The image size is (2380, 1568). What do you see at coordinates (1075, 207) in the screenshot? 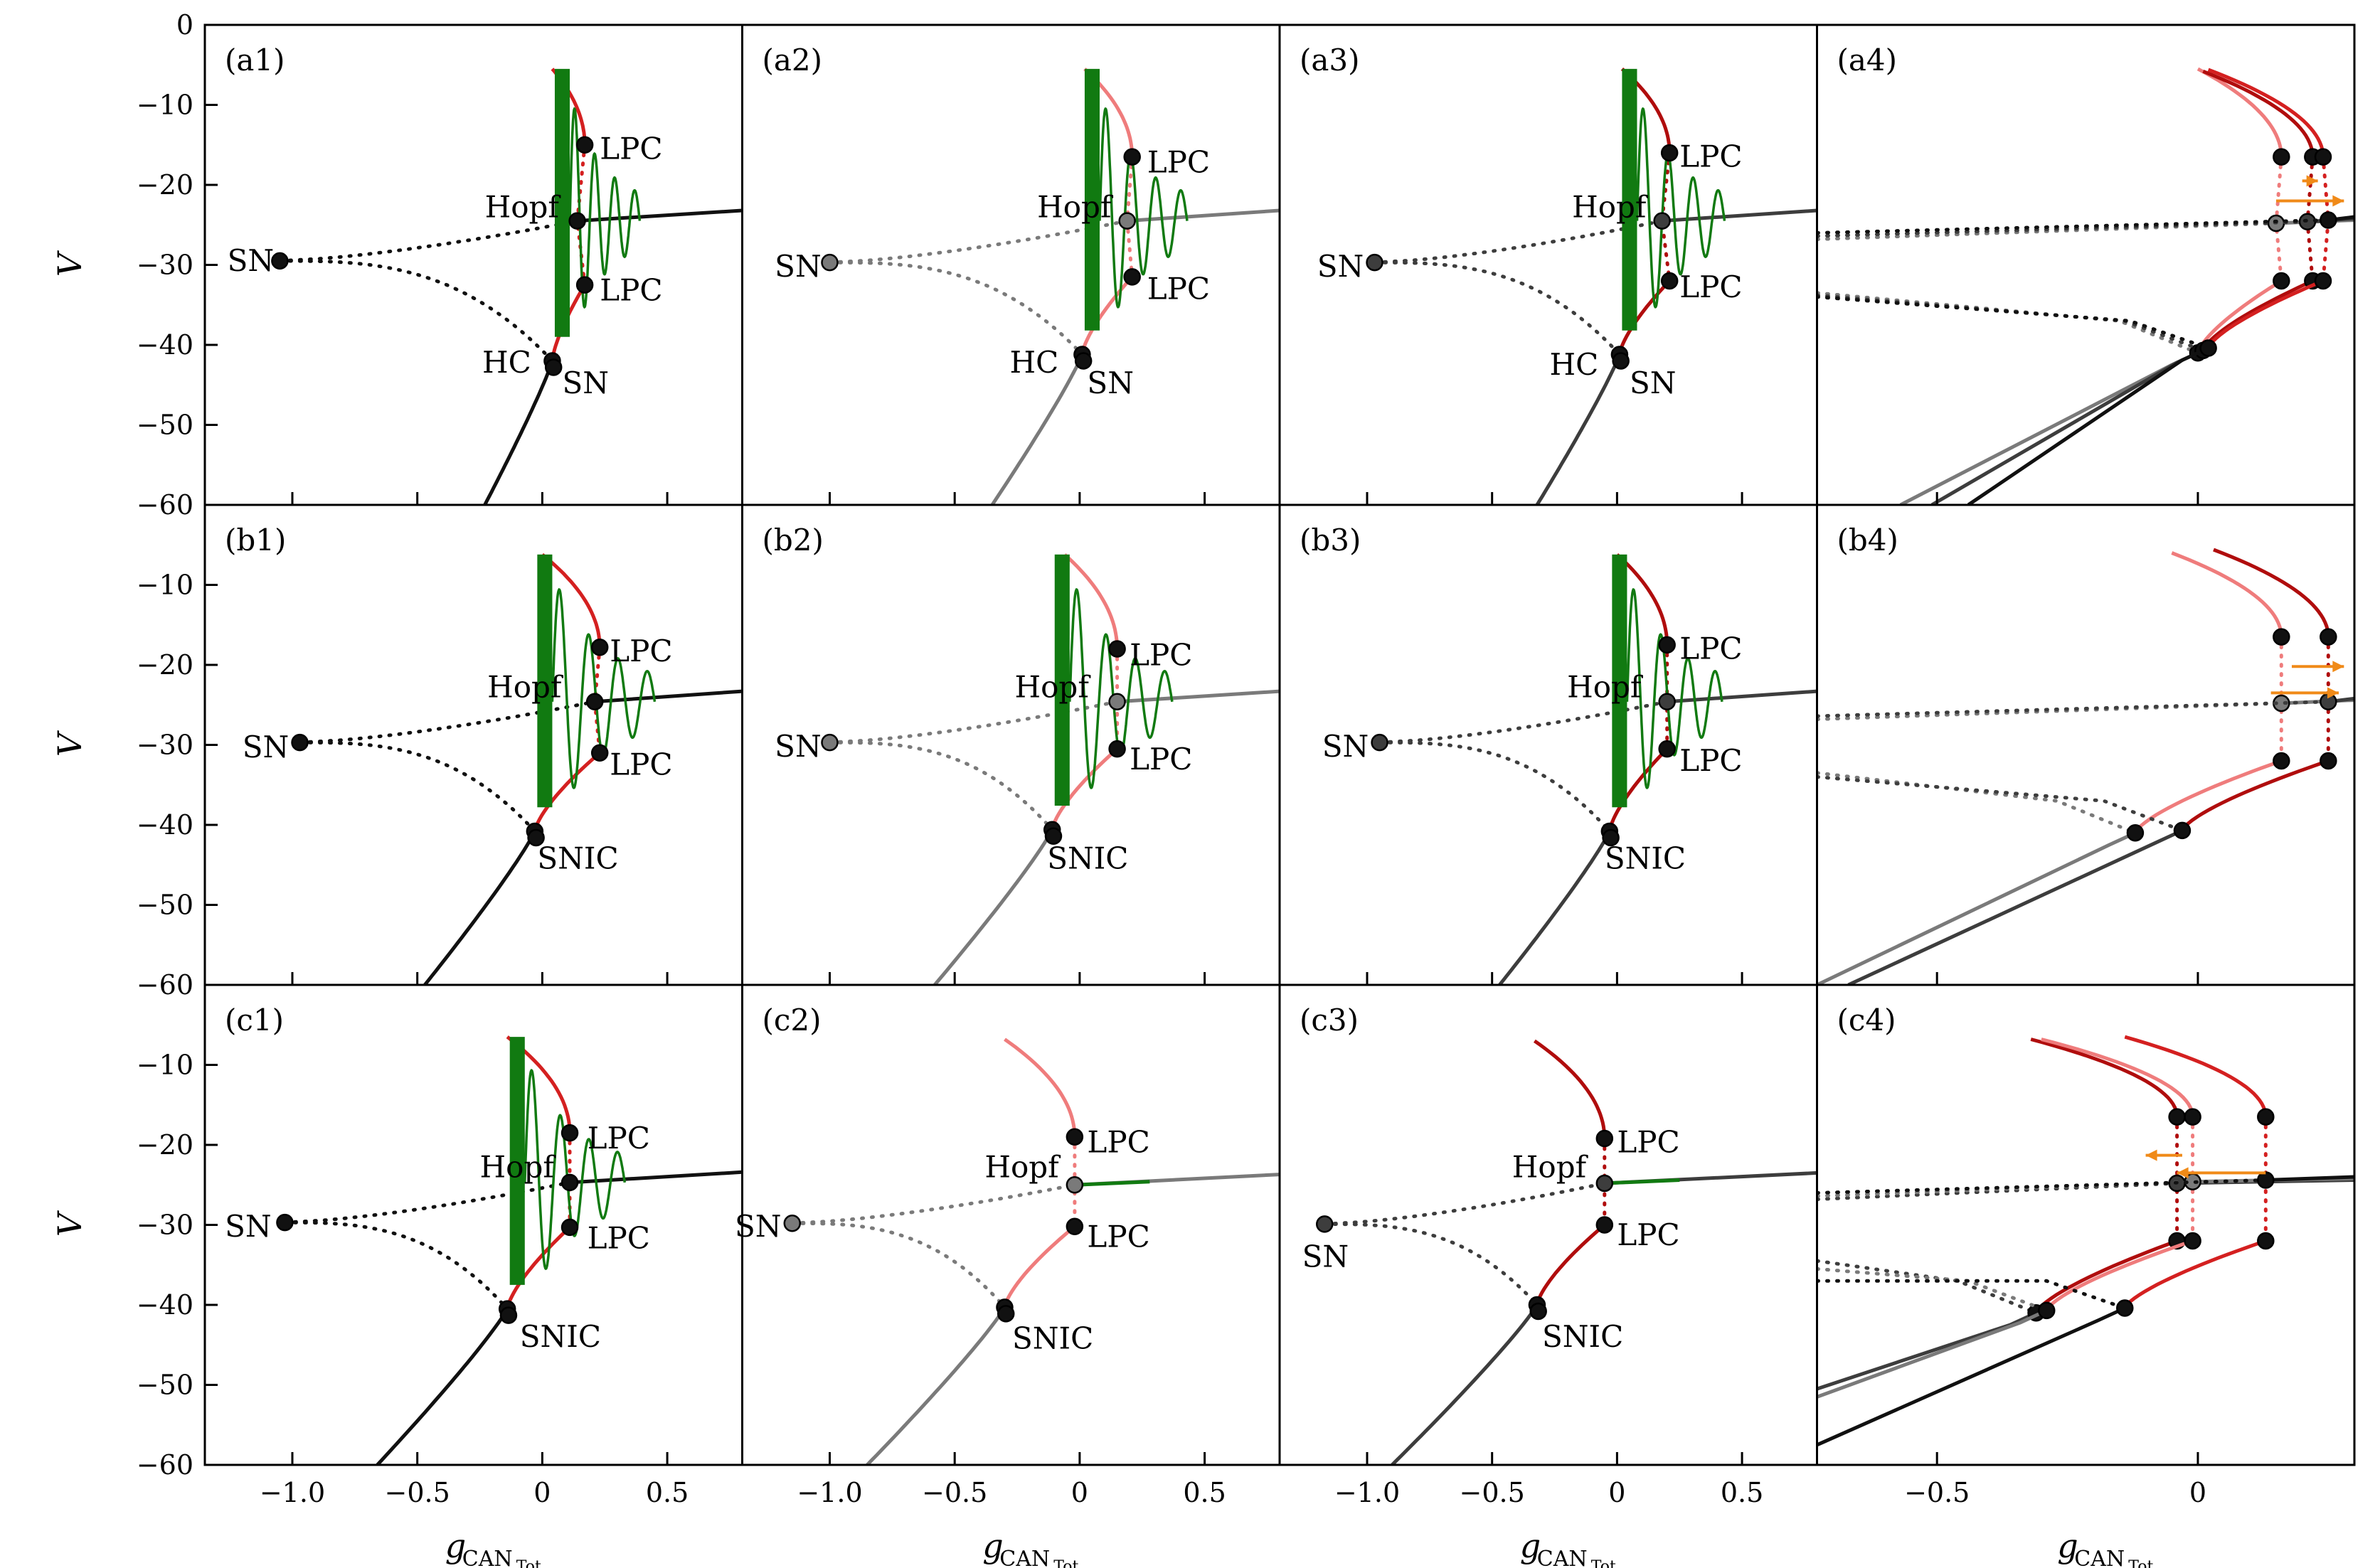
I see `annotation-a2-1: Hopf` at bounding box center [1075, 207].